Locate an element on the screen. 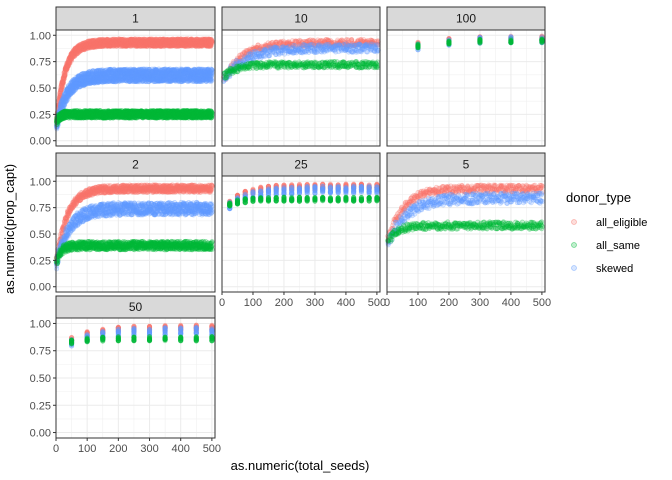  data-points is located at coordinates (134, 84).